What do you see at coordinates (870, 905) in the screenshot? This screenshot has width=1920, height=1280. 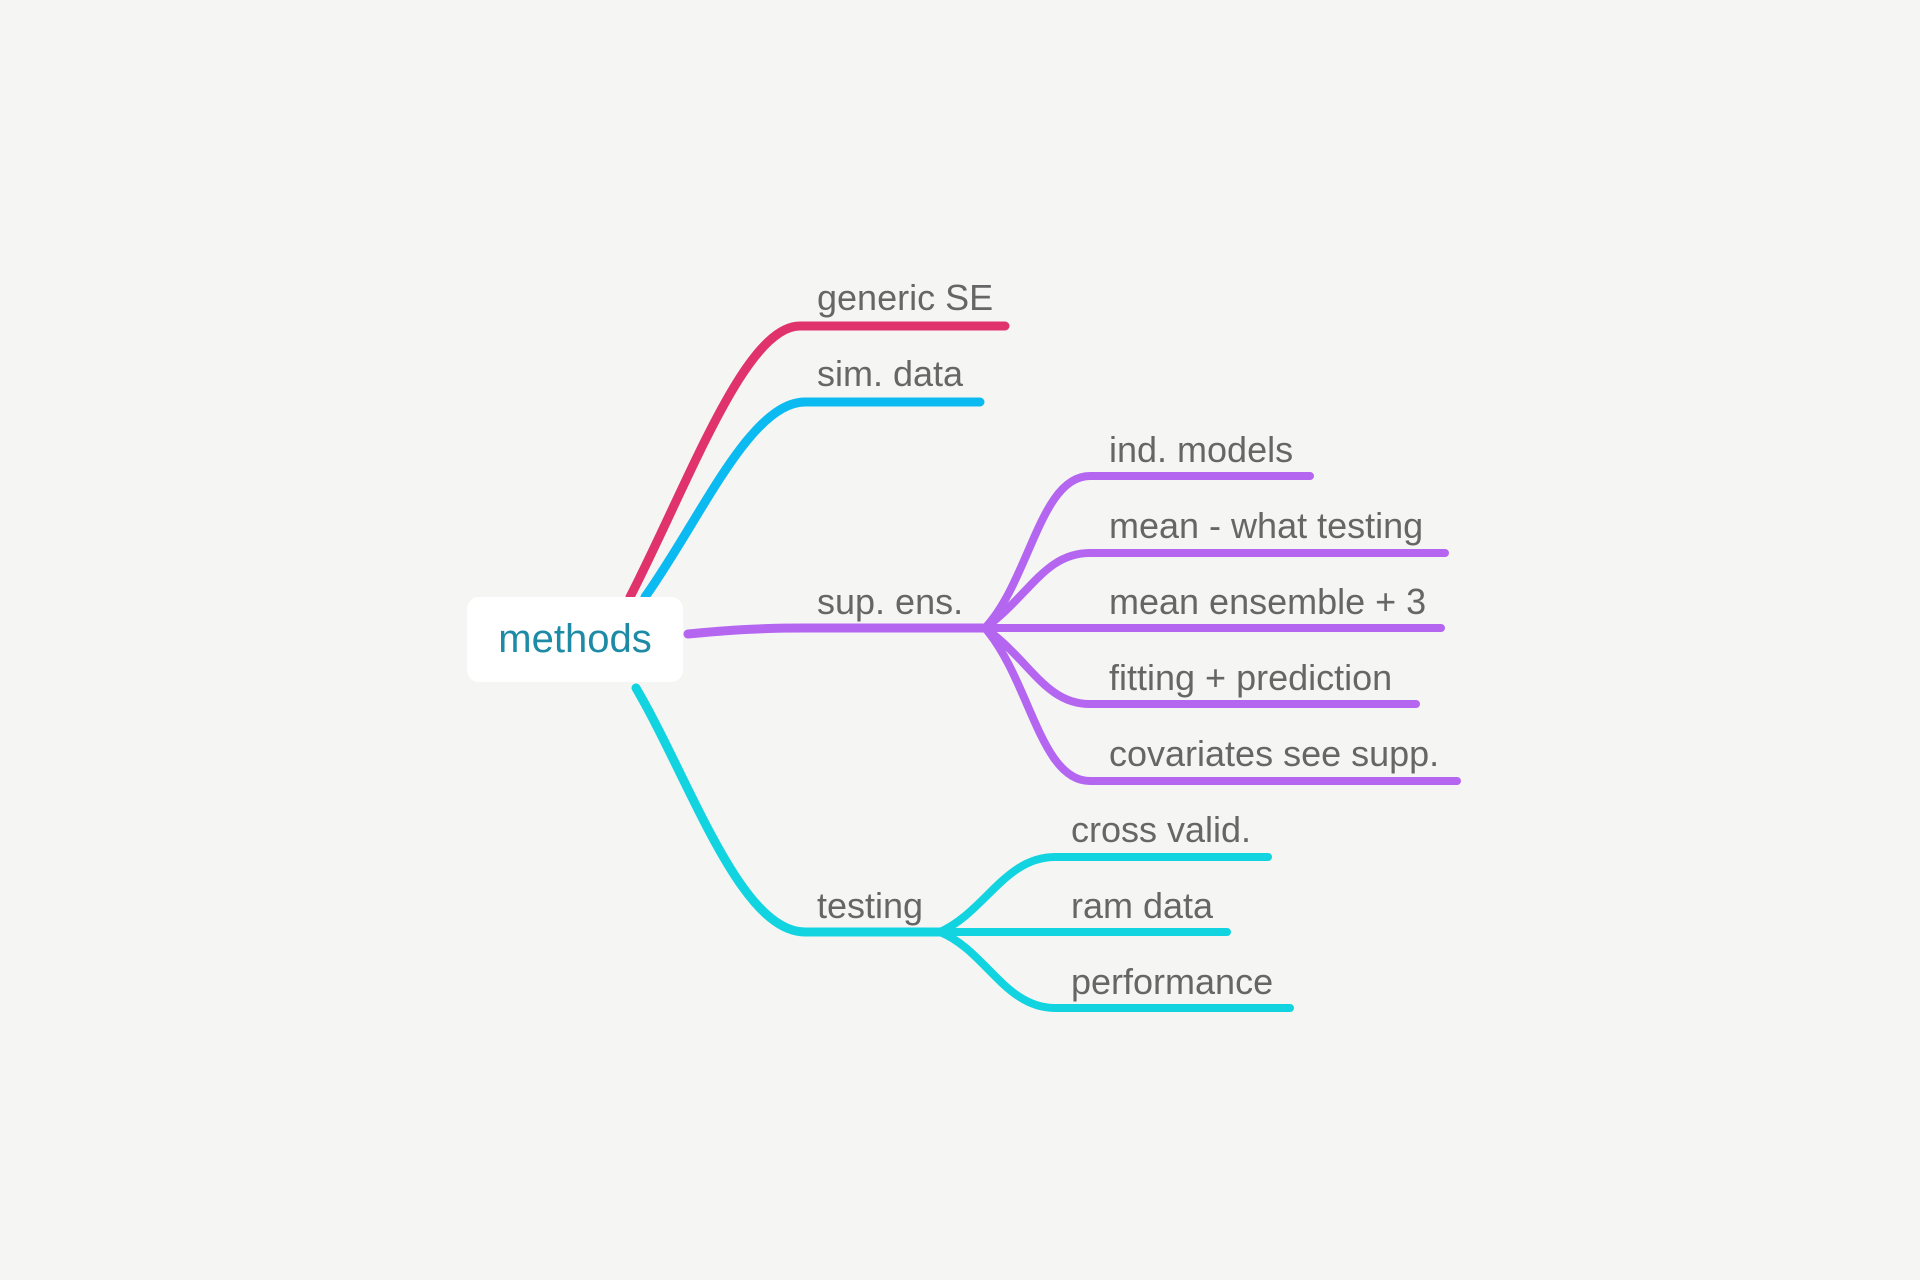 I see `branch-testing: testing` at bounding box center [870, 905].